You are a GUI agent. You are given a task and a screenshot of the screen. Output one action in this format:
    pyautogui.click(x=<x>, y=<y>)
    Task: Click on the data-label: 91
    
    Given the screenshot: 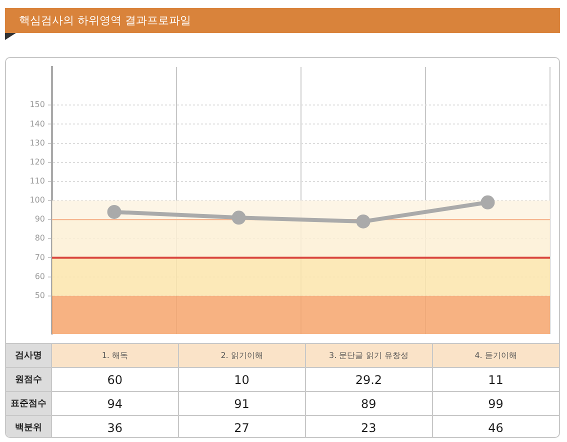 What is the action you would take?
    pyautogui.click(x=242, y=404)
    